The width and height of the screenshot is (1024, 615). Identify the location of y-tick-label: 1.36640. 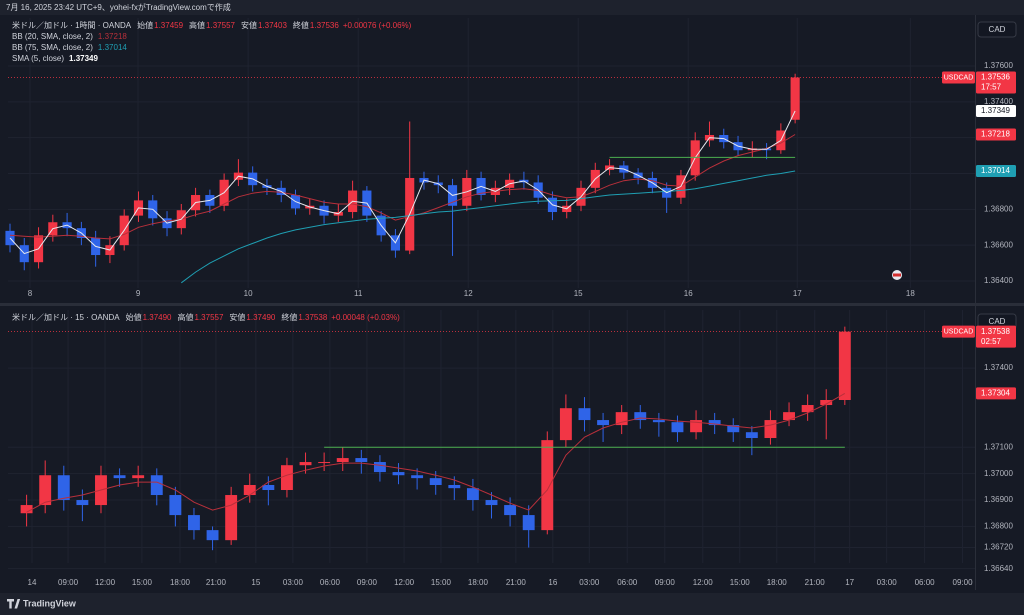
(998, 568).